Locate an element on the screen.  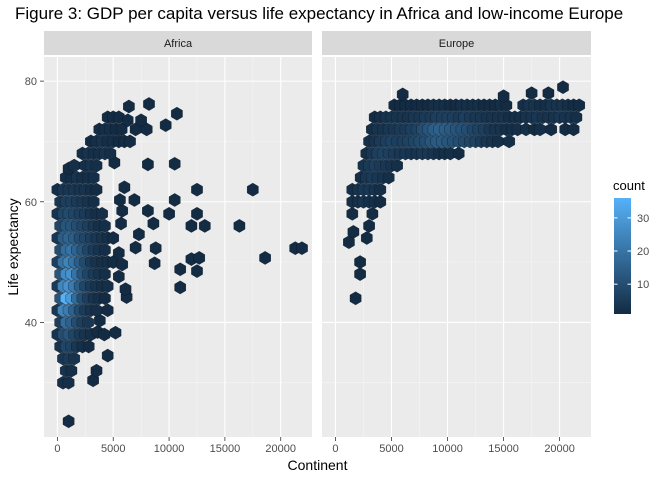
legend-label: 30 is located at coordinates (643, 219).